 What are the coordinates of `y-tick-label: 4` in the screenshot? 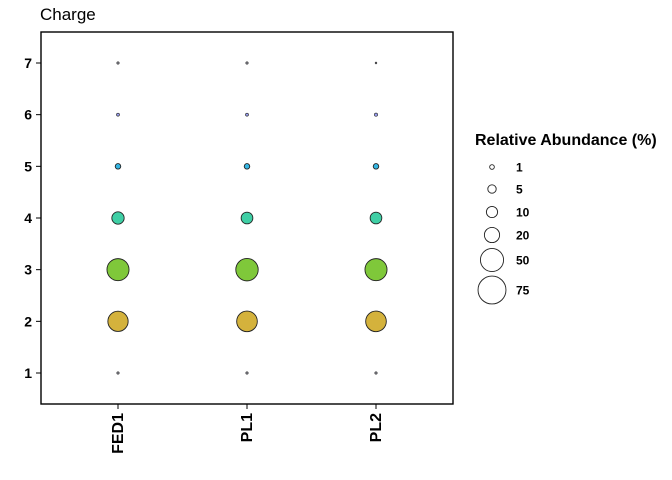 It's located at (28, 218).